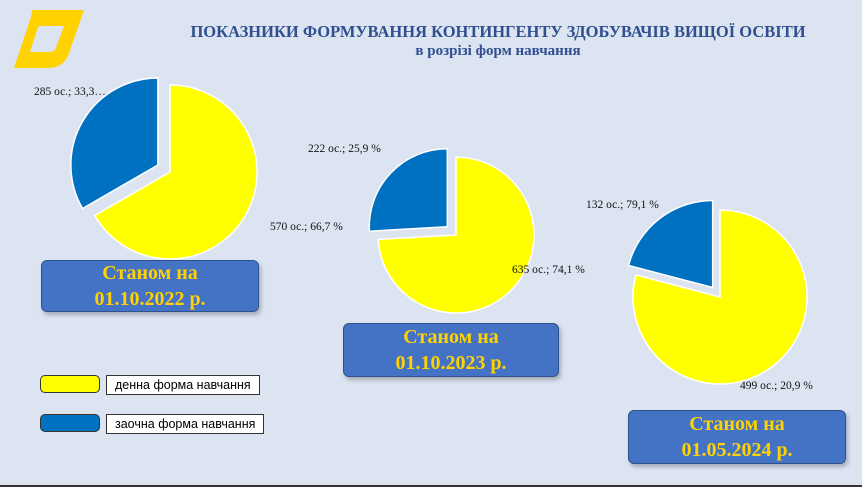  Describe the element at coordinates (451, 350) in the screenshot. I see `caption-2023: Станом на 01.10.2023 р.` at that location.